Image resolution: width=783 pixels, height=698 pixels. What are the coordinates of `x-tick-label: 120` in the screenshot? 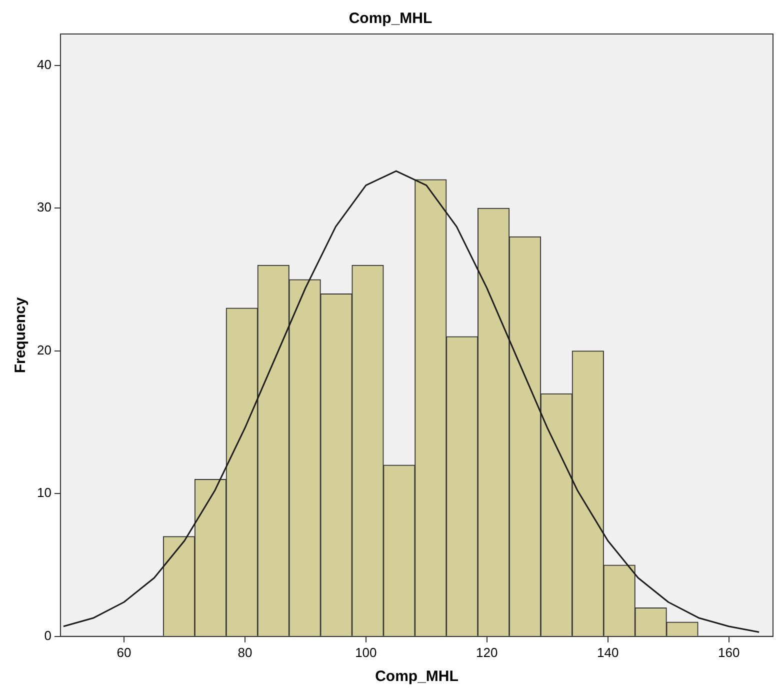 It's located at (487, 652).